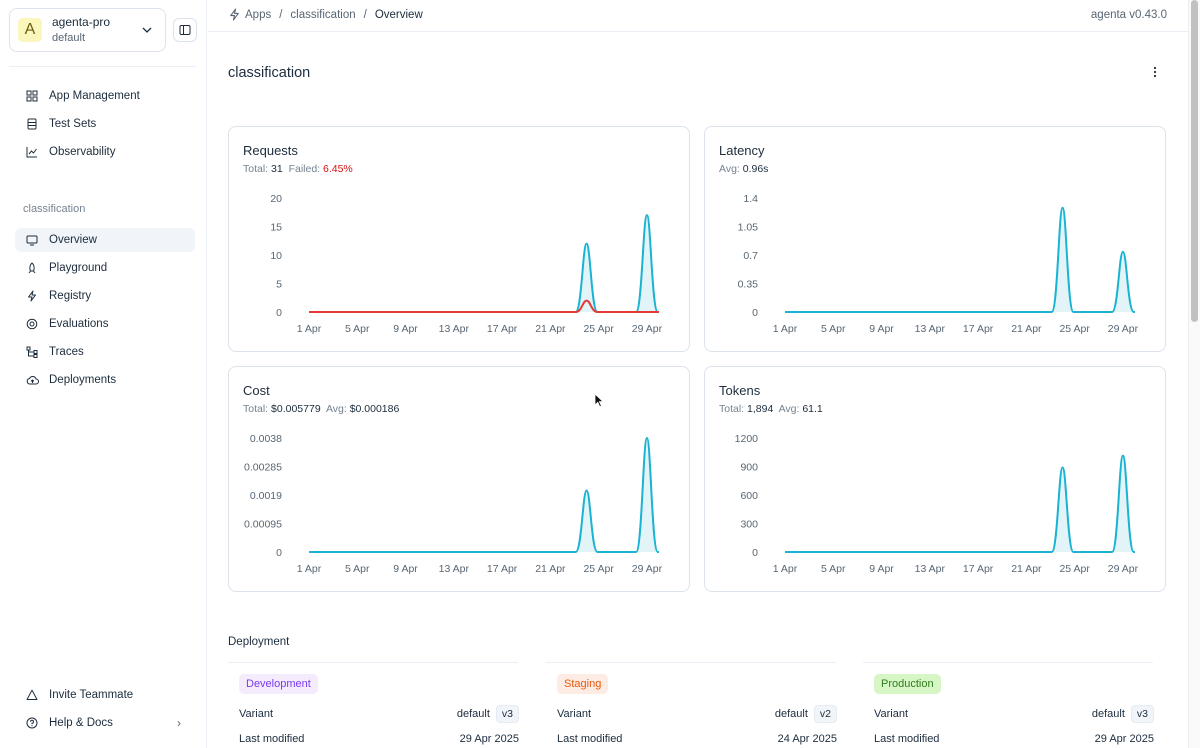  Describe the element at coordinates (105, 268) in the screenshot. I see `sidebar-item-playground: Playground` at that location.